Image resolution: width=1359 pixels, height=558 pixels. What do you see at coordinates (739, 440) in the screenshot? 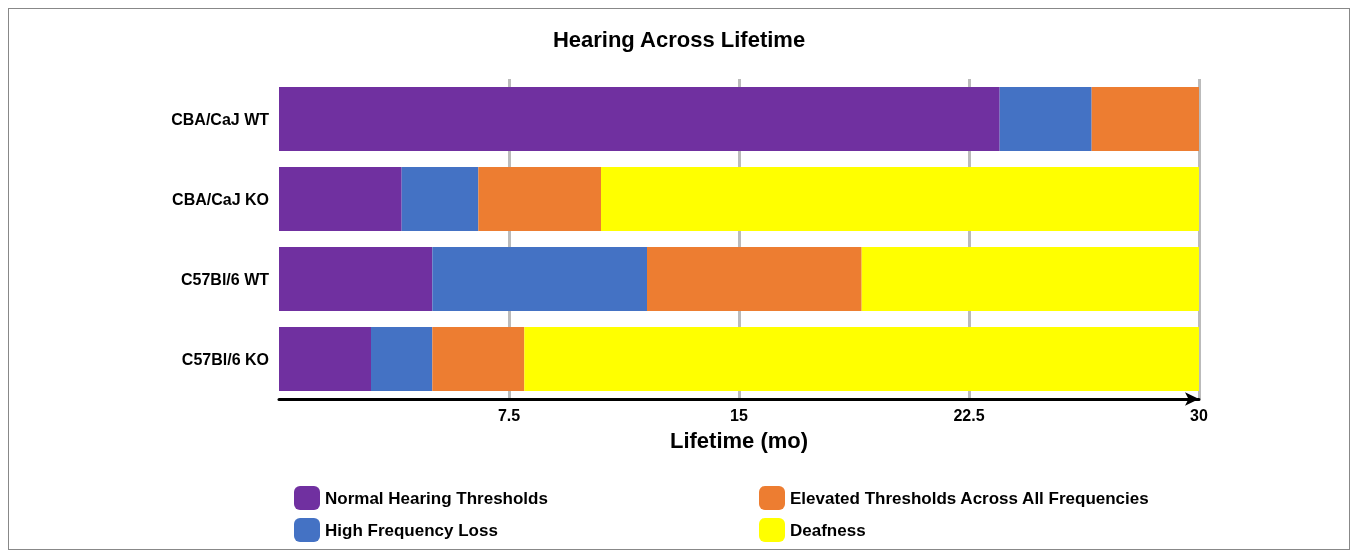
I see `x-axis-title: Lifetime (mo)` at bounding box center [739, 440].